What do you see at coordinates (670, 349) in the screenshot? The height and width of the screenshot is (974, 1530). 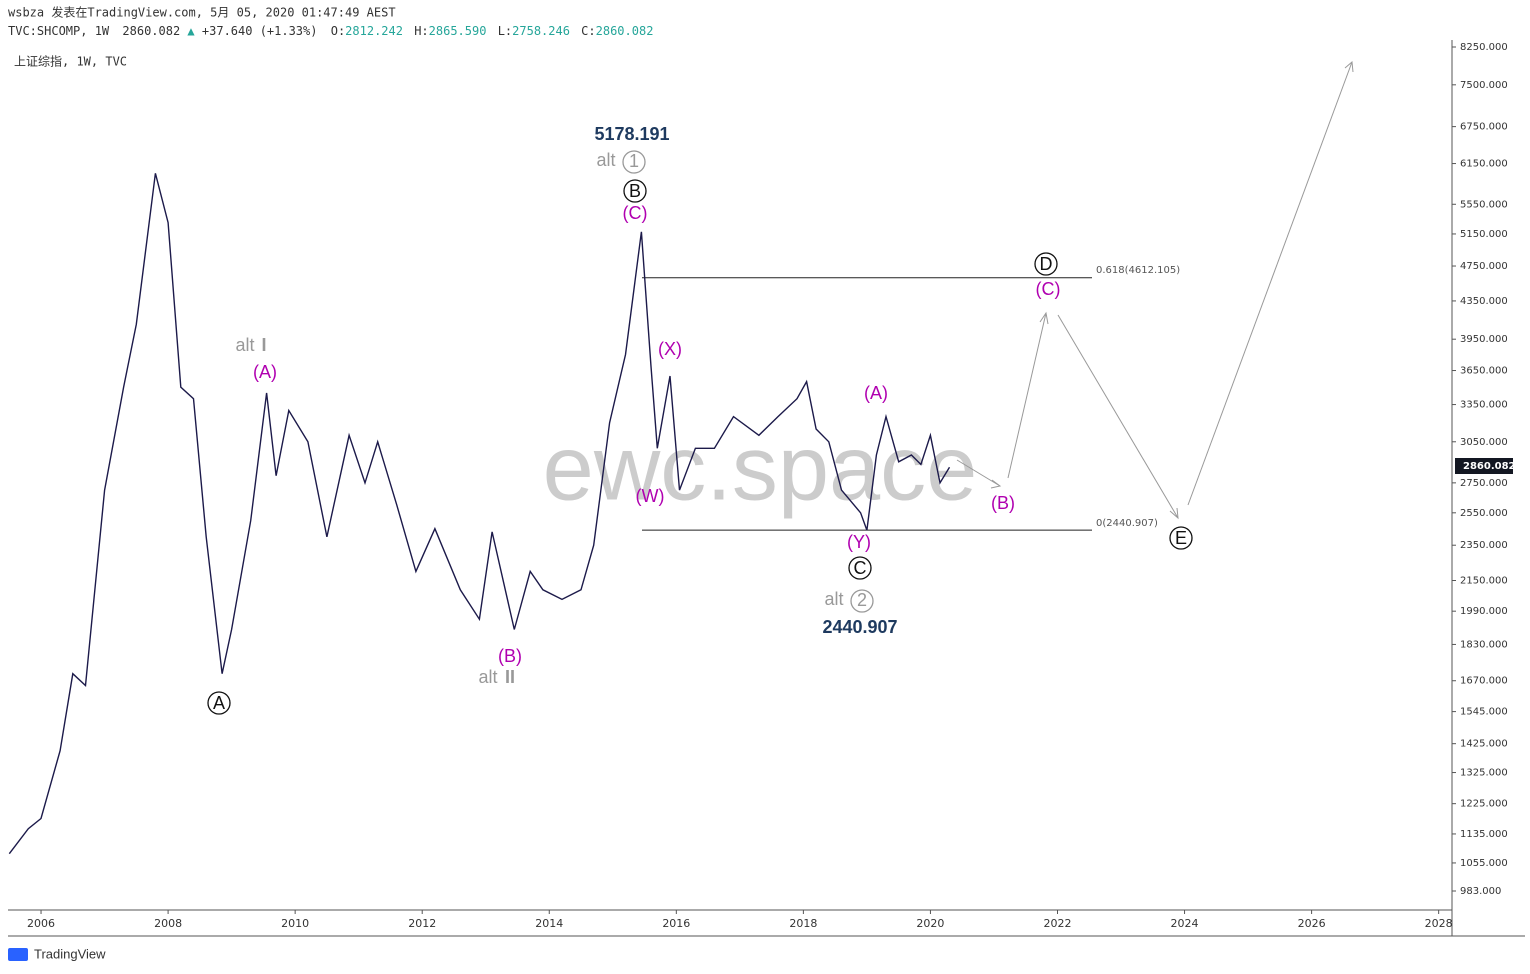 I see `wave-label: (X)` at bounding box center [670, 349].